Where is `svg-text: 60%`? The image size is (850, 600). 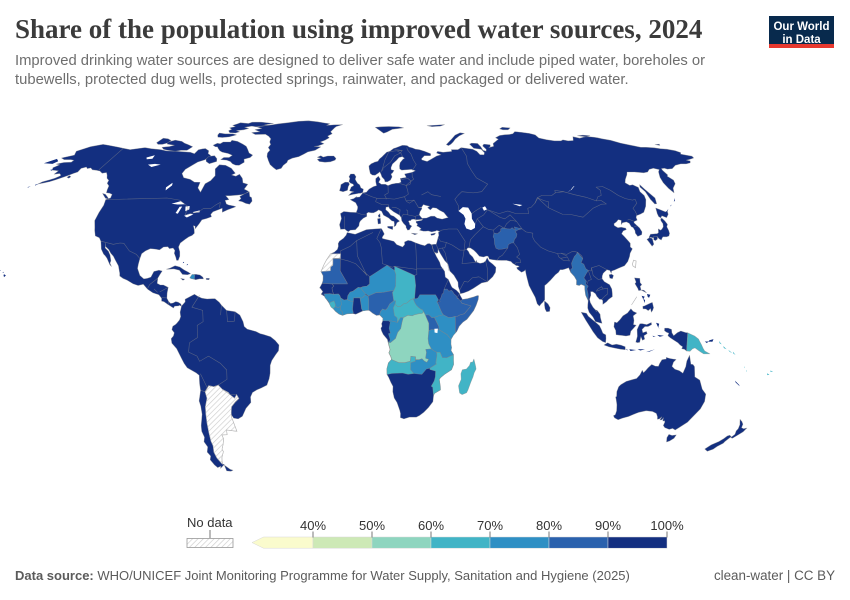 svg-text: 60% is located at coordinates (431, 525).